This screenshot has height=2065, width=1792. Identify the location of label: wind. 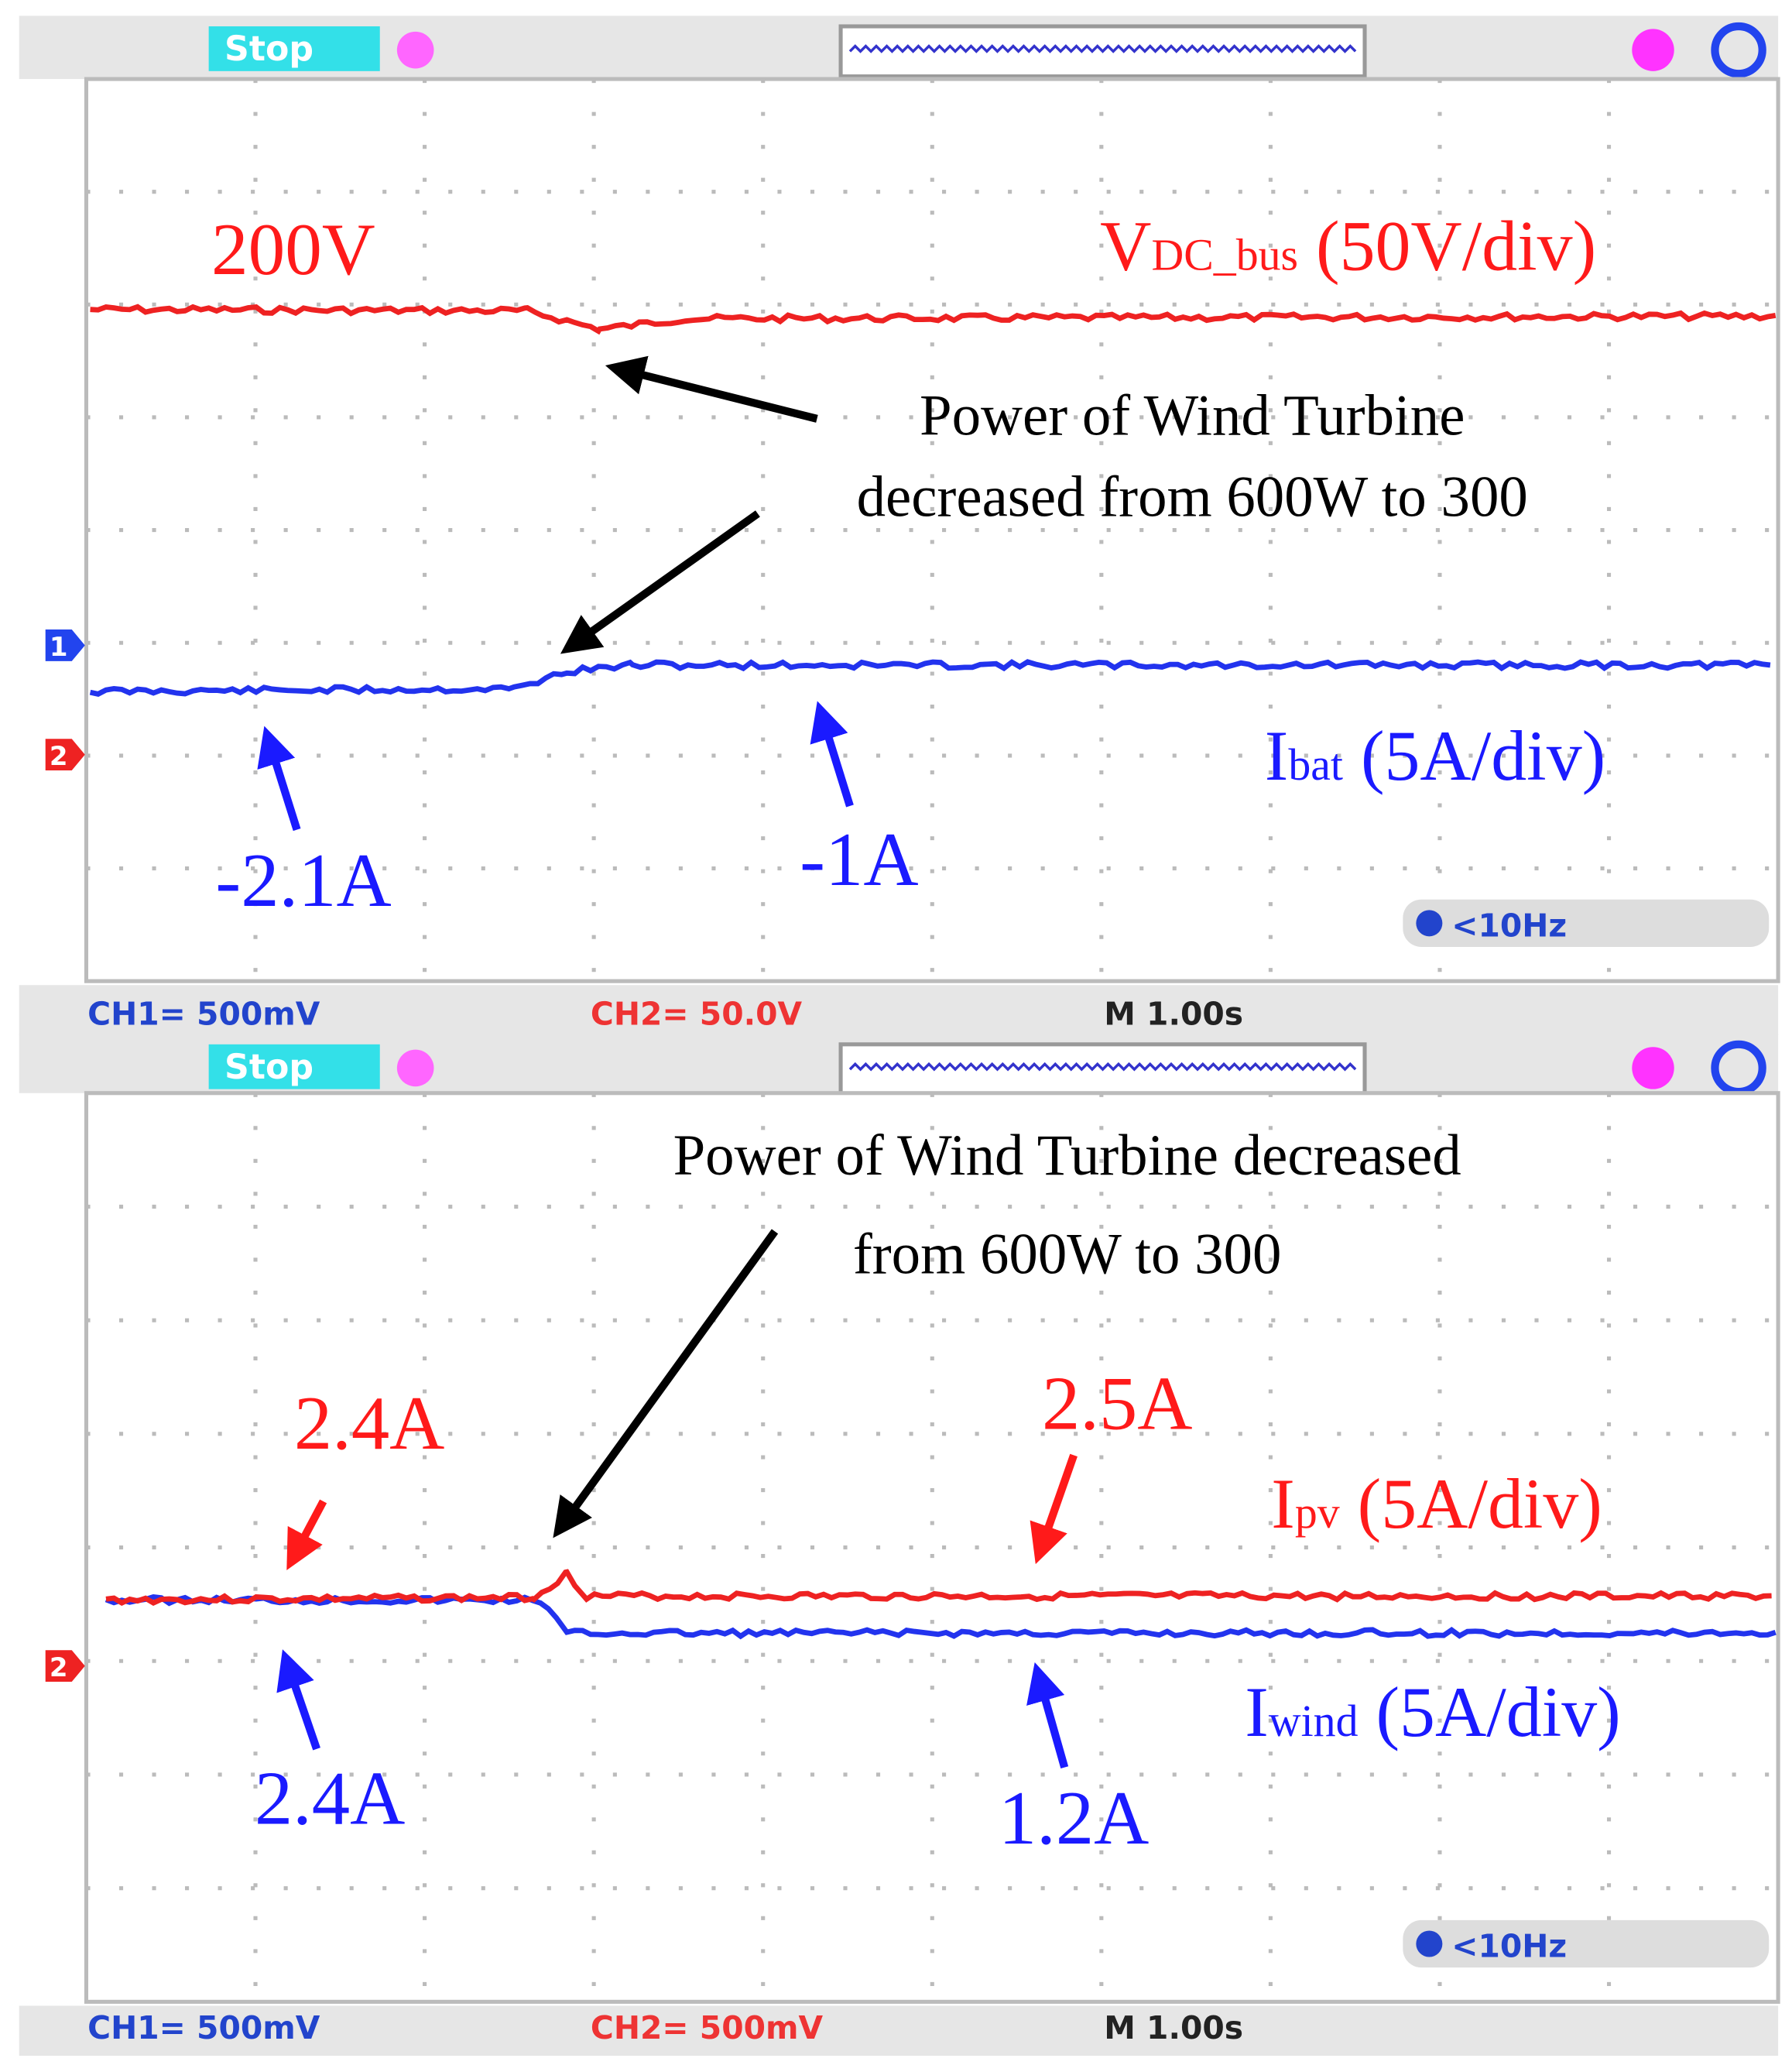
(1314, 1721).